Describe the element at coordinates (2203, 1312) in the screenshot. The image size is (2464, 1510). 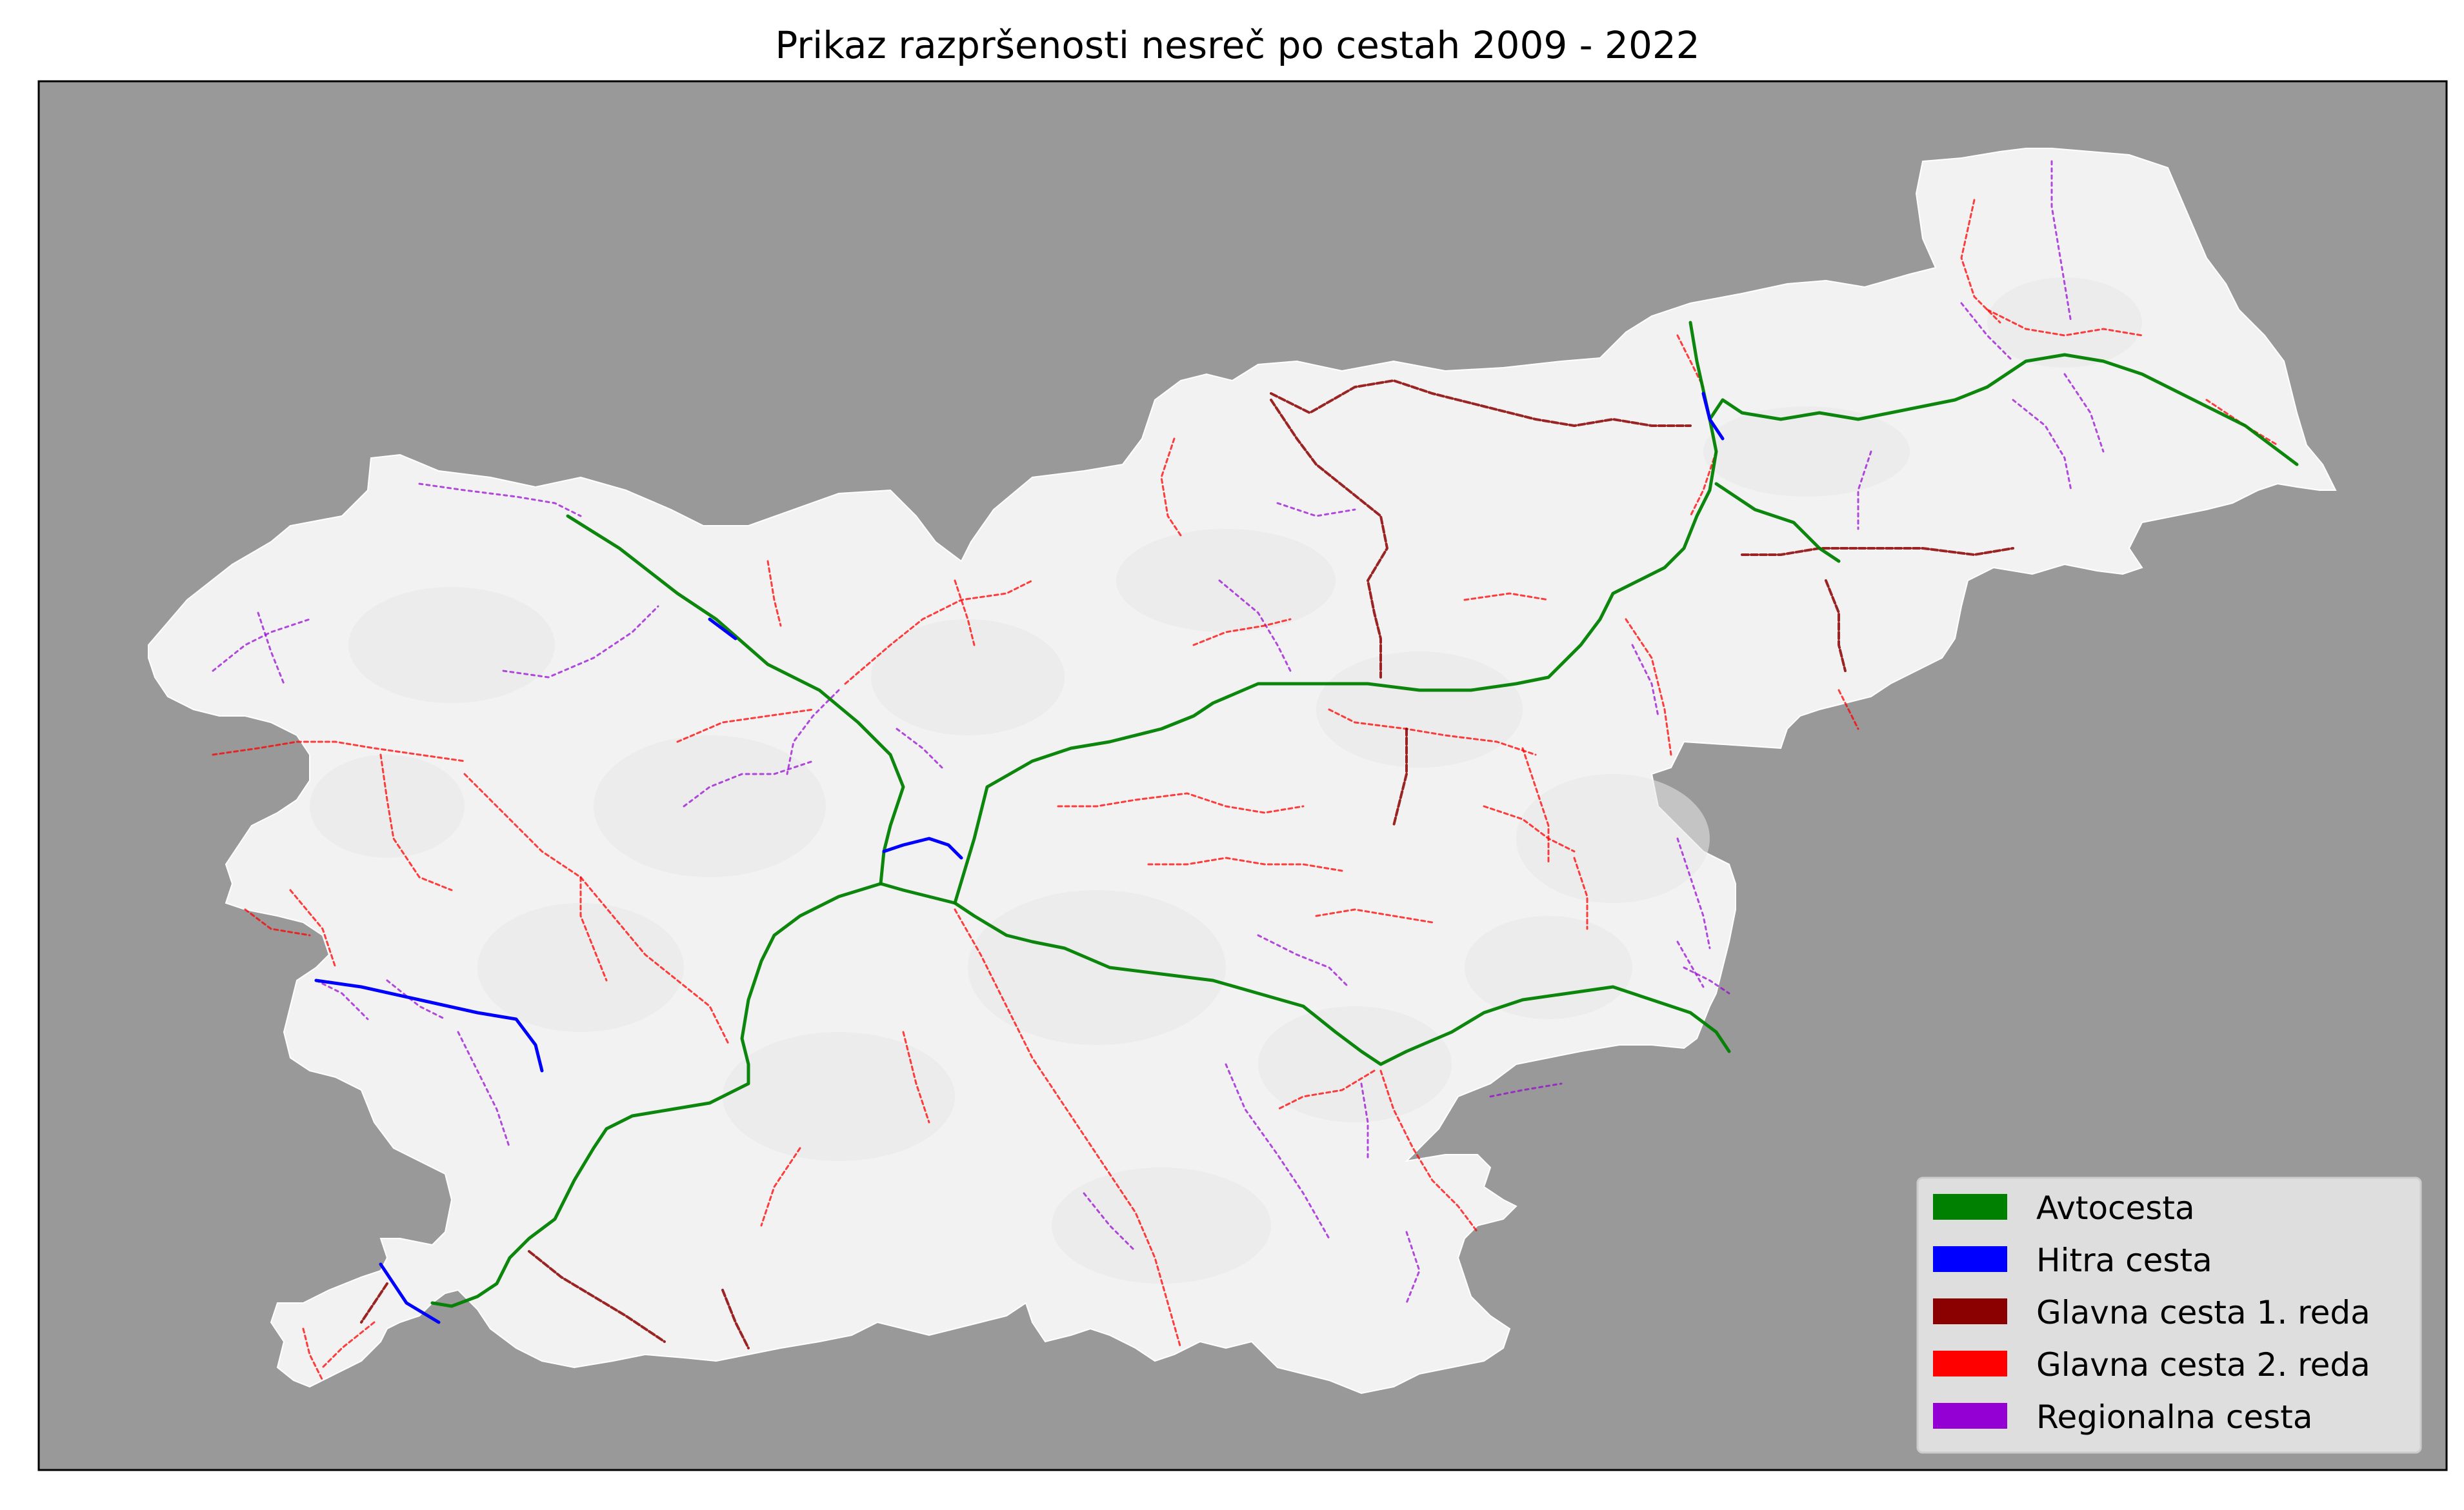
I see `legend-label-glavna-cesta-1: Glavna cesta 1. reda` at that location.